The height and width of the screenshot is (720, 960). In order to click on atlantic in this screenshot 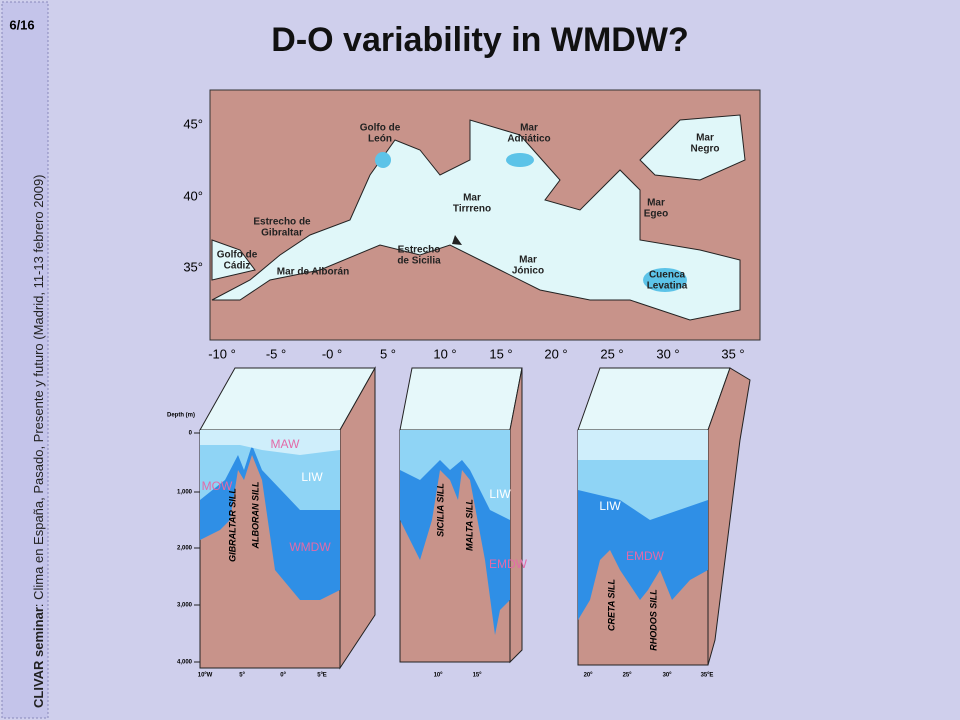, I will do `click(233, 260)`.